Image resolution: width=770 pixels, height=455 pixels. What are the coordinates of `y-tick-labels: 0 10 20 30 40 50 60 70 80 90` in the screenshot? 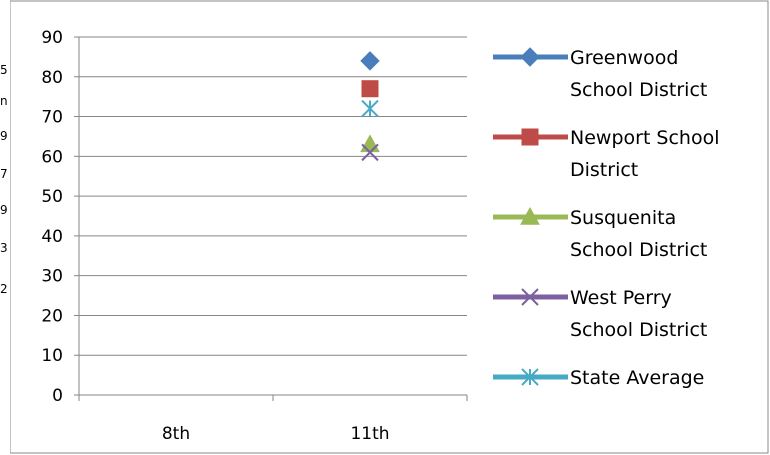 It's located at (60, 217).